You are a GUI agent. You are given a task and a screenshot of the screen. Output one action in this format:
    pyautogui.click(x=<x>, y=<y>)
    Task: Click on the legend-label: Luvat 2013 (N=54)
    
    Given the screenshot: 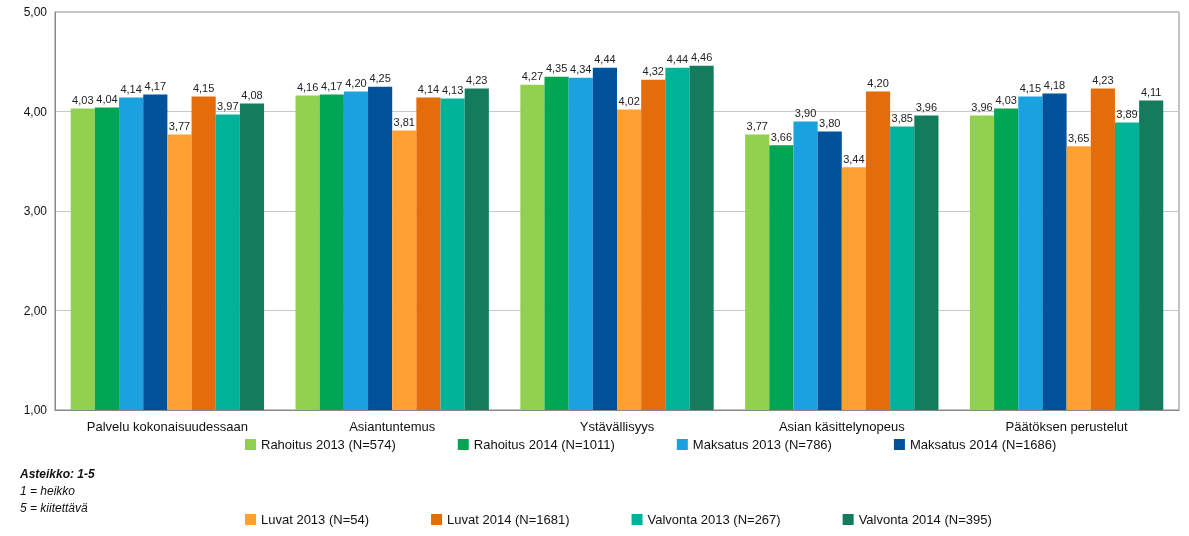 What is the action you would take?
    pyautogui.click(x=315, y=519)
    